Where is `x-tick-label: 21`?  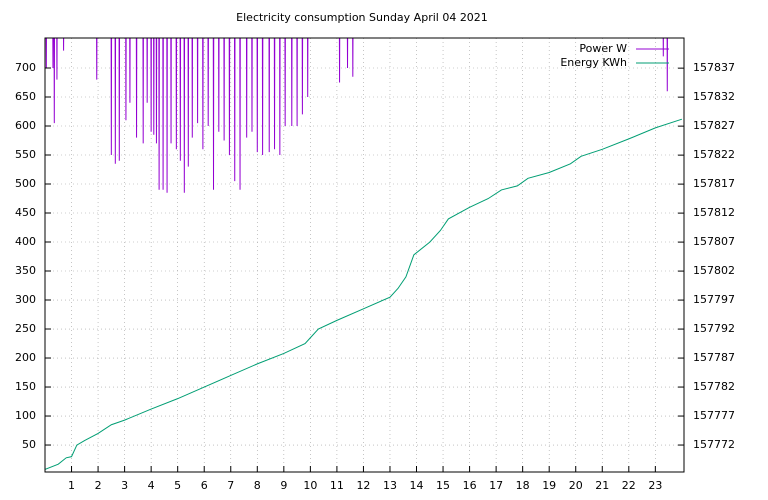 x-tick-label: 21 is located at coordinates (602, 485).